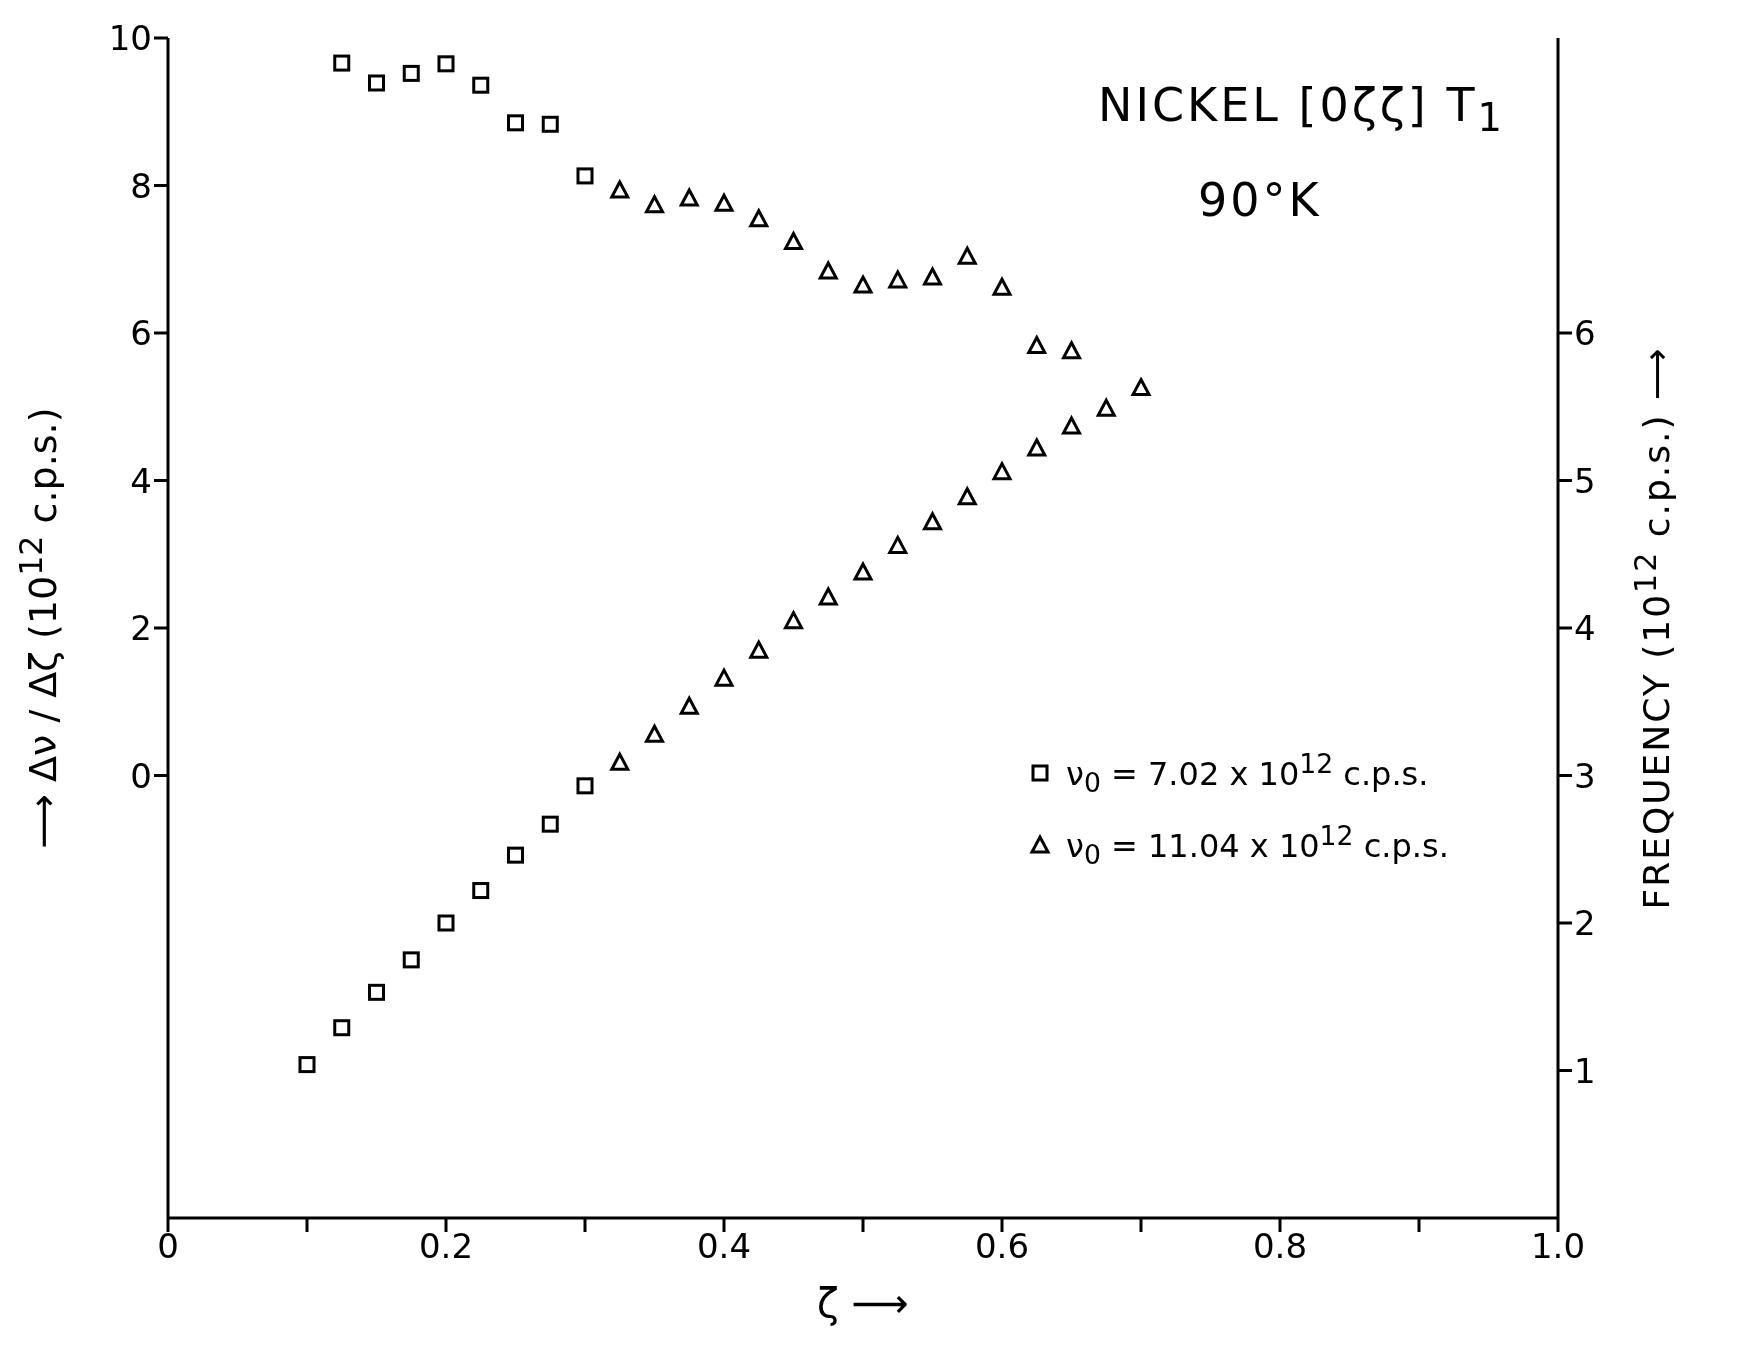  I want to click on legend-label: ν$_{0}$ = 7.02 x 10$^{12}$ c.p.s., so click(1247, 773).